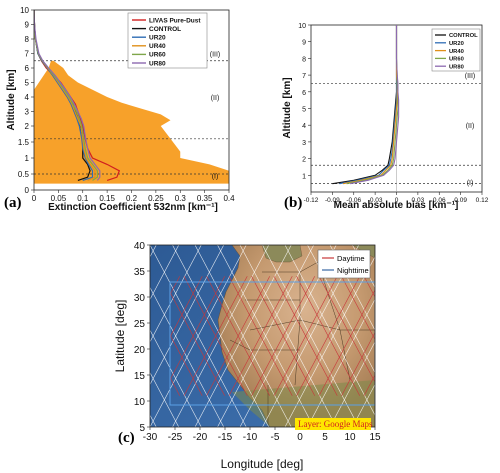  Describe the element at coordinates (456, 52) in the screenshot. I see `panel-b-legend-label: UR40` at that location.